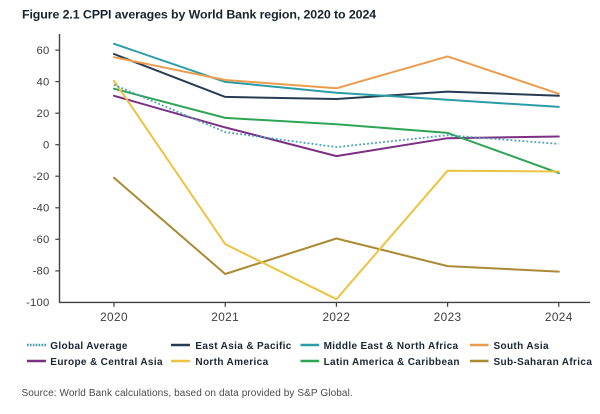 Image resolution: width=600 pixels, height=414 pixels. I want to click on svg-text: North America, so click(231, 362).